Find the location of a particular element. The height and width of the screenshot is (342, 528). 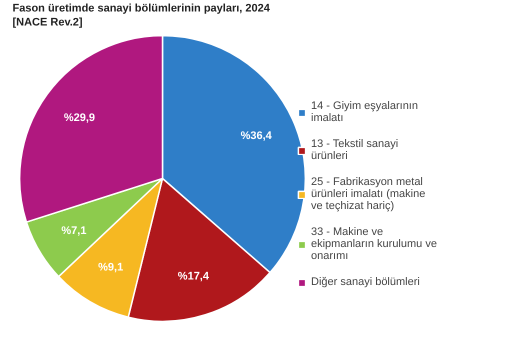

chart-subtitle: [NACE Rev.2] is located at coordinates (47, 22).